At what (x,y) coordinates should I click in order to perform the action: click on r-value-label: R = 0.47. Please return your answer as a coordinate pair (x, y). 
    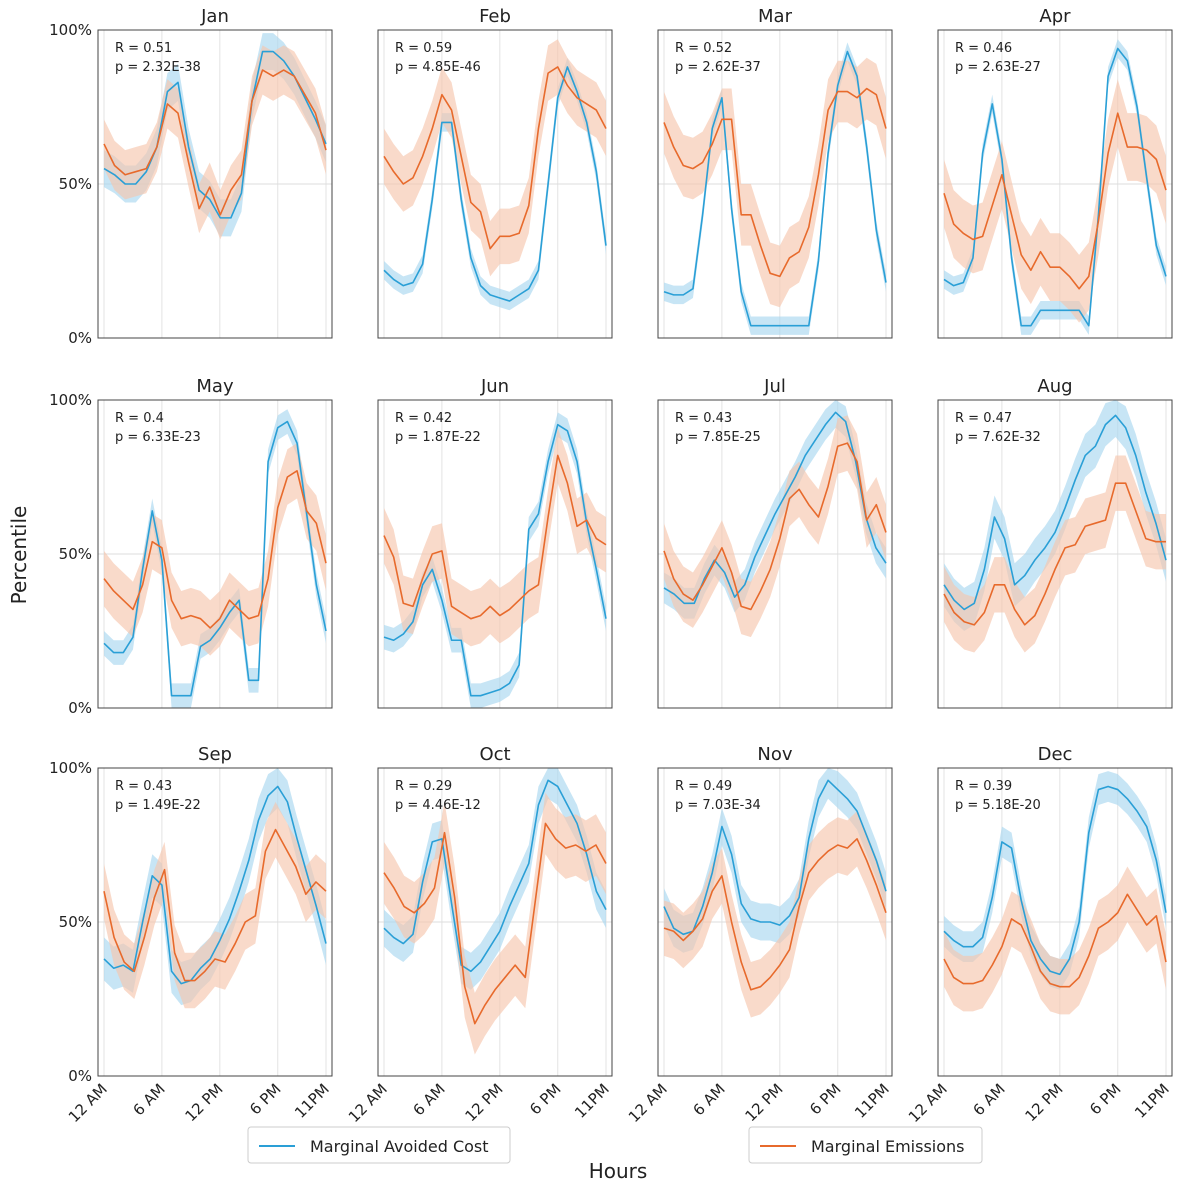
    Looking at the image, I should click on (983, 418).